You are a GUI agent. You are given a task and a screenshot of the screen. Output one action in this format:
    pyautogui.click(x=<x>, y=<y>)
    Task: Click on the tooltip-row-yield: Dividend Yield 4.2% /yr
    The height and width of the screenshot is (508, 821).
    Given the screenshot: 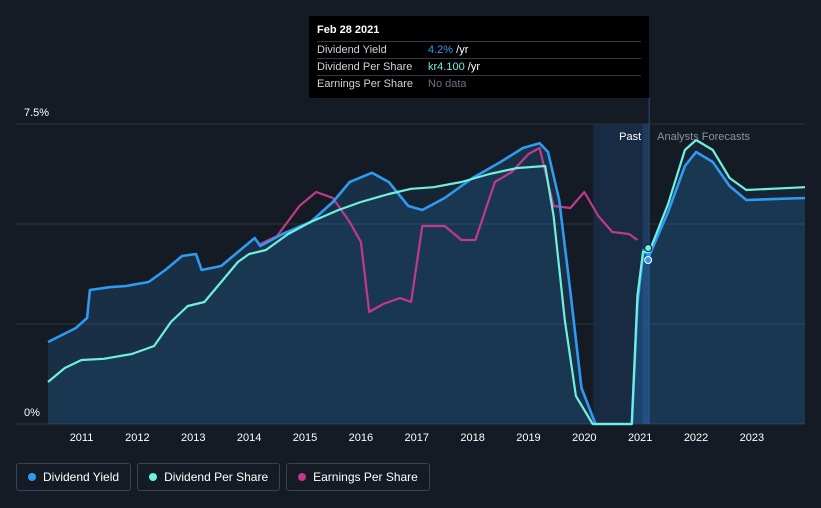 What is the action you would take?
    pyautogui.click(x=479, y=49)
    